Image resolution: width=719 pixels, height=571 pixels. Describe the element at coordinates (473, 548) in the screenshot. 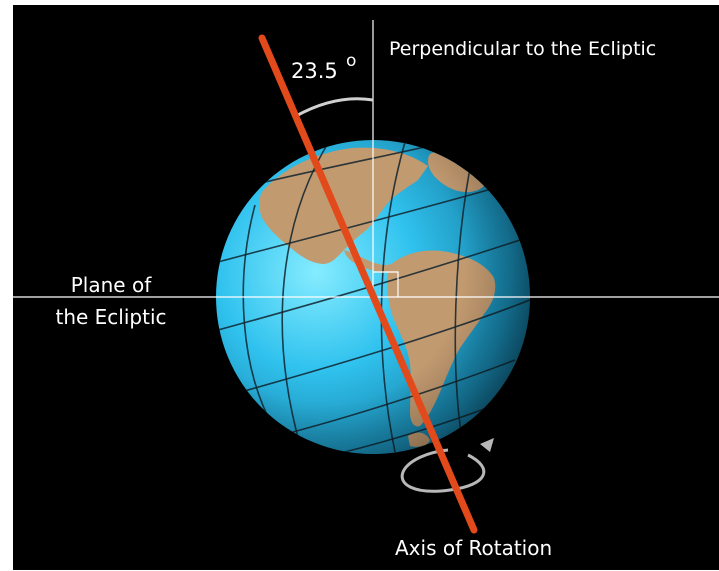

I see `axis-of-rotation-label: Axis of Rotation` at that location.